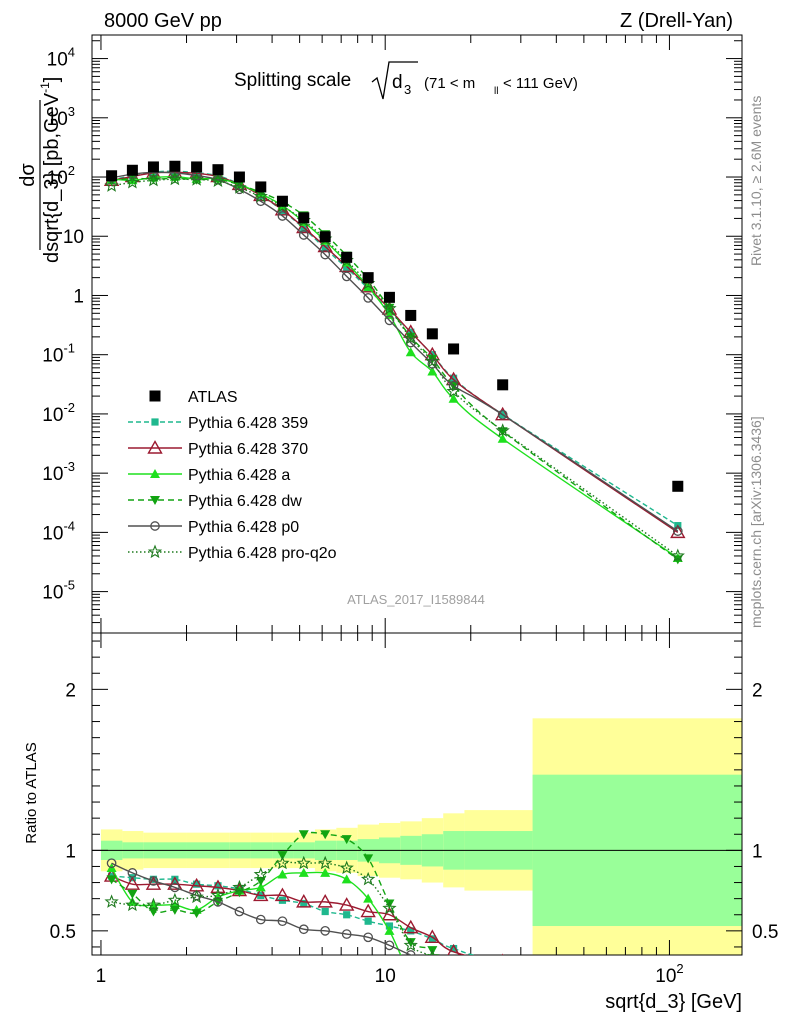 The image size is (786, 1024). I want to click on y-tick-label-top: 10⁴, so click(61, 58).